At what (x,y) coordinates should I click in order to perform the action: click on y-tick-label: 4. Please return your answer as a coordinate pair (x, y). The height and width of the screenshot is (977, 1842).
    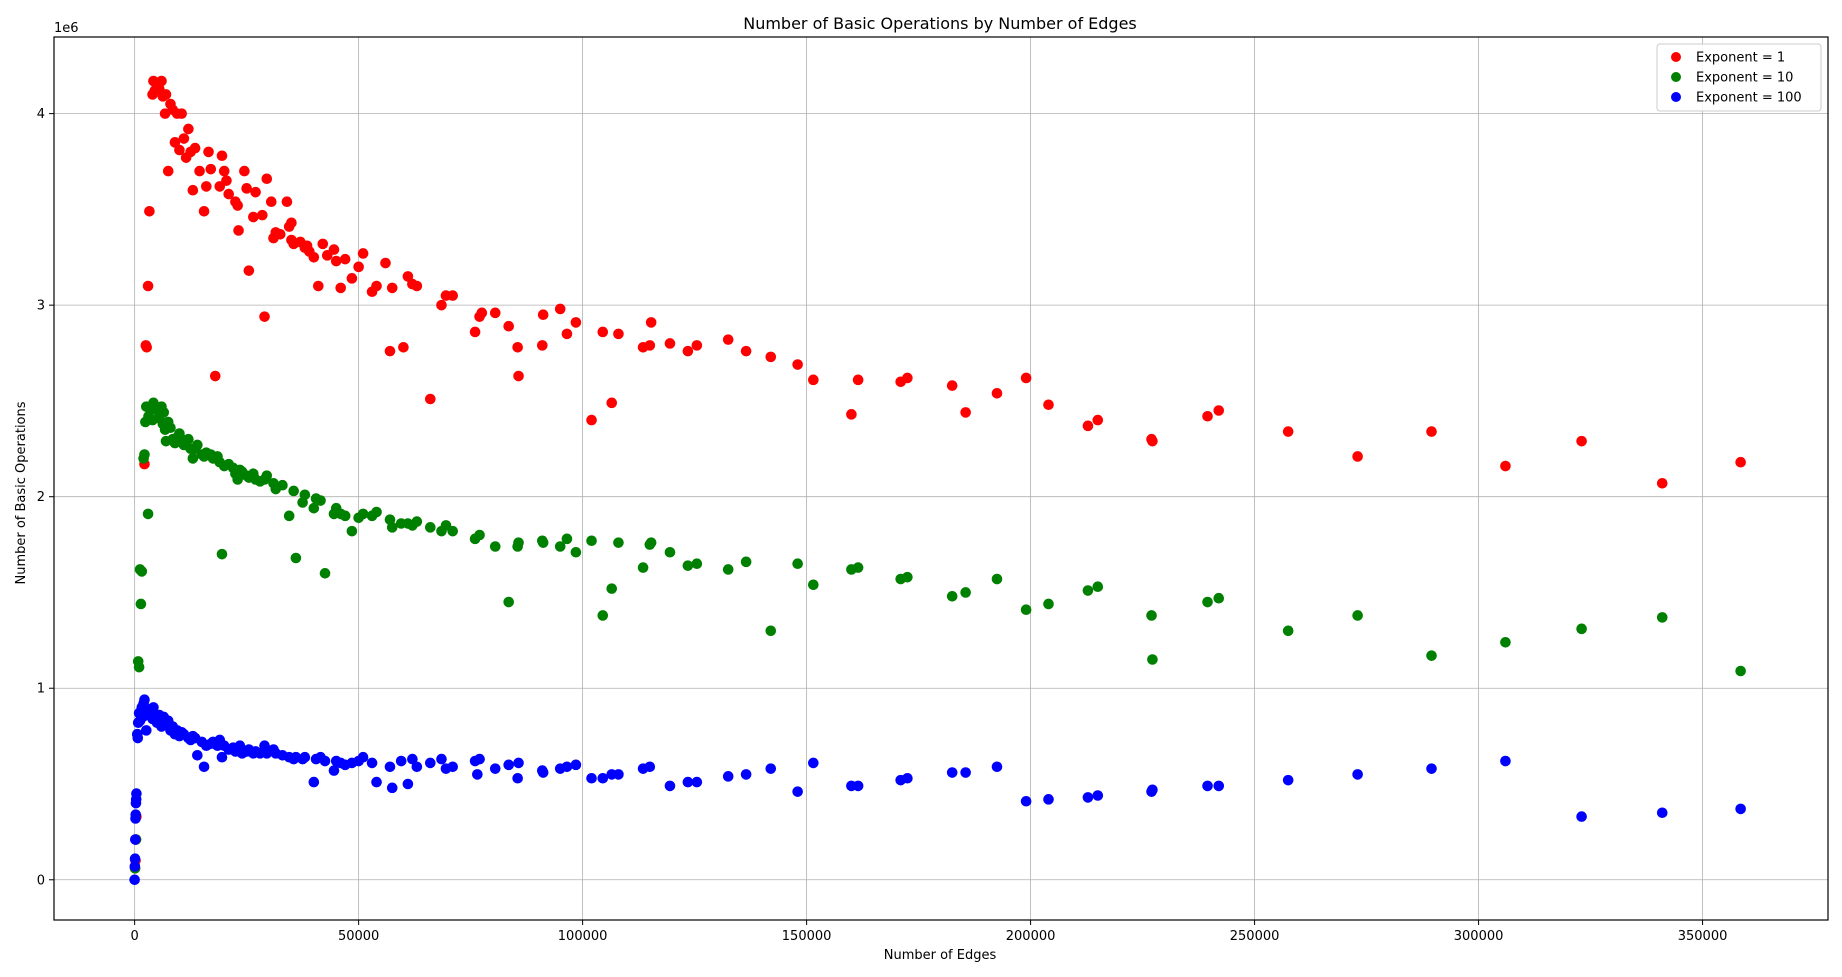
    Looking at the image, I should click on (41, 114).